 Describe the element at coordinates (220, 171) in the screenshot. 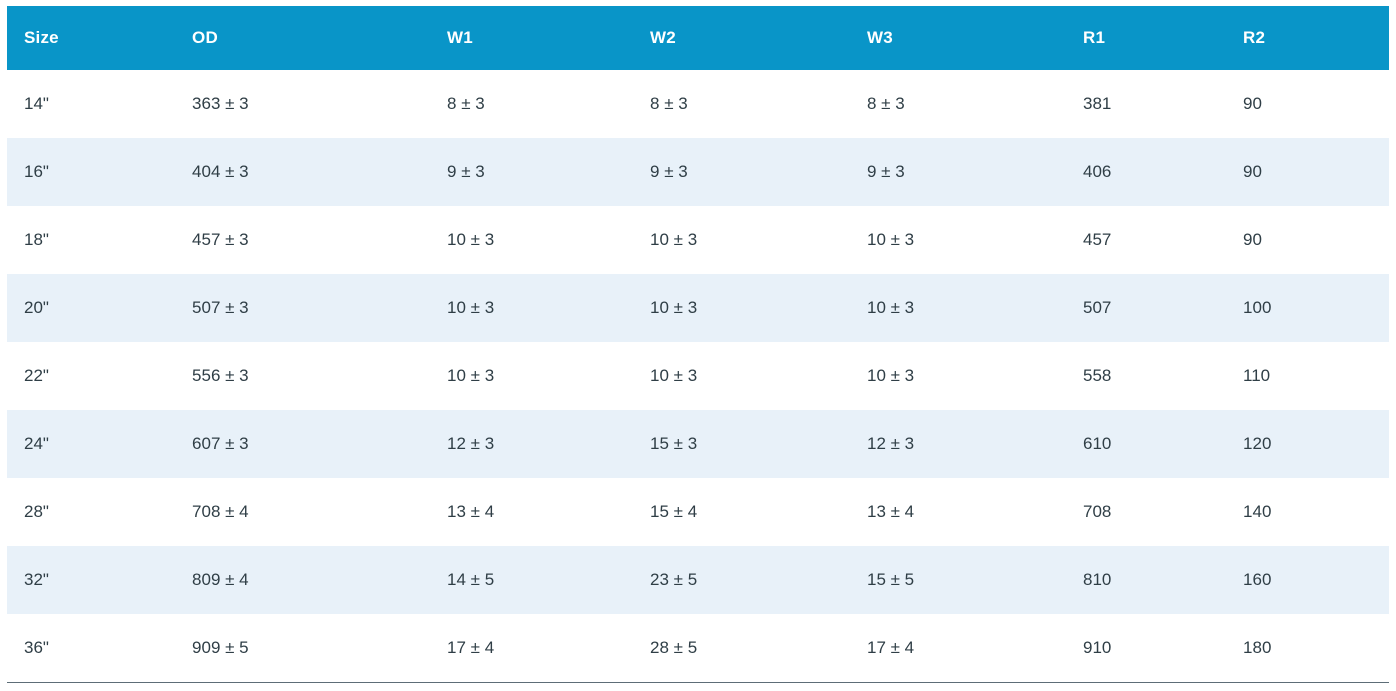

I see `cell-od: 404 ± 3` at that location.